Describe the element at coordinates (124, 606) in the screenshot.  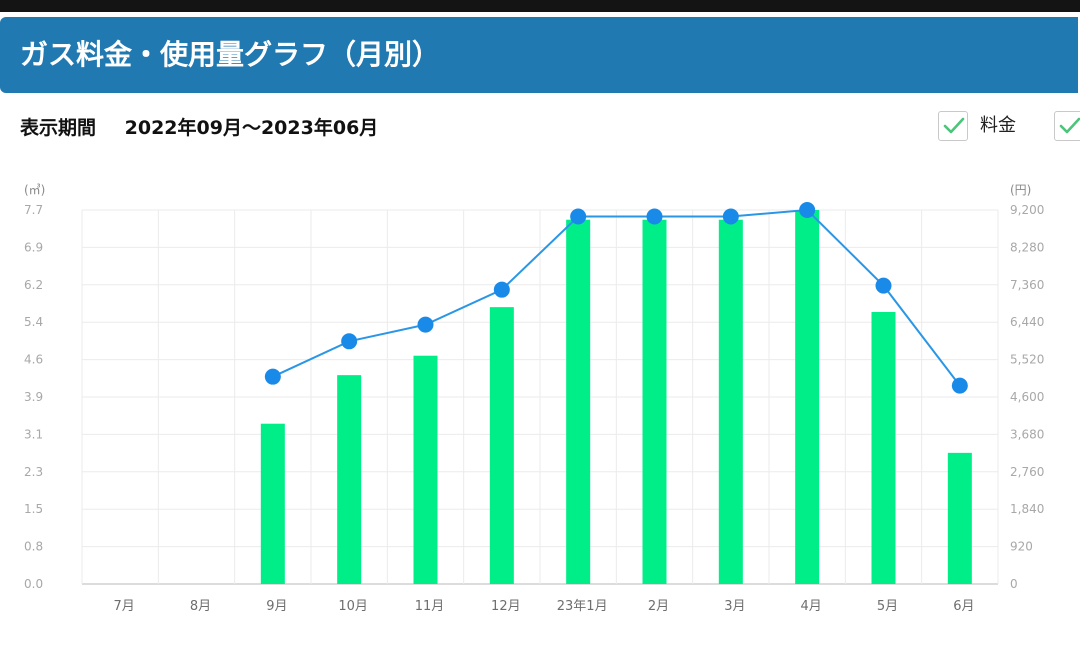
I see `x-tick-label: 7月` at that location.